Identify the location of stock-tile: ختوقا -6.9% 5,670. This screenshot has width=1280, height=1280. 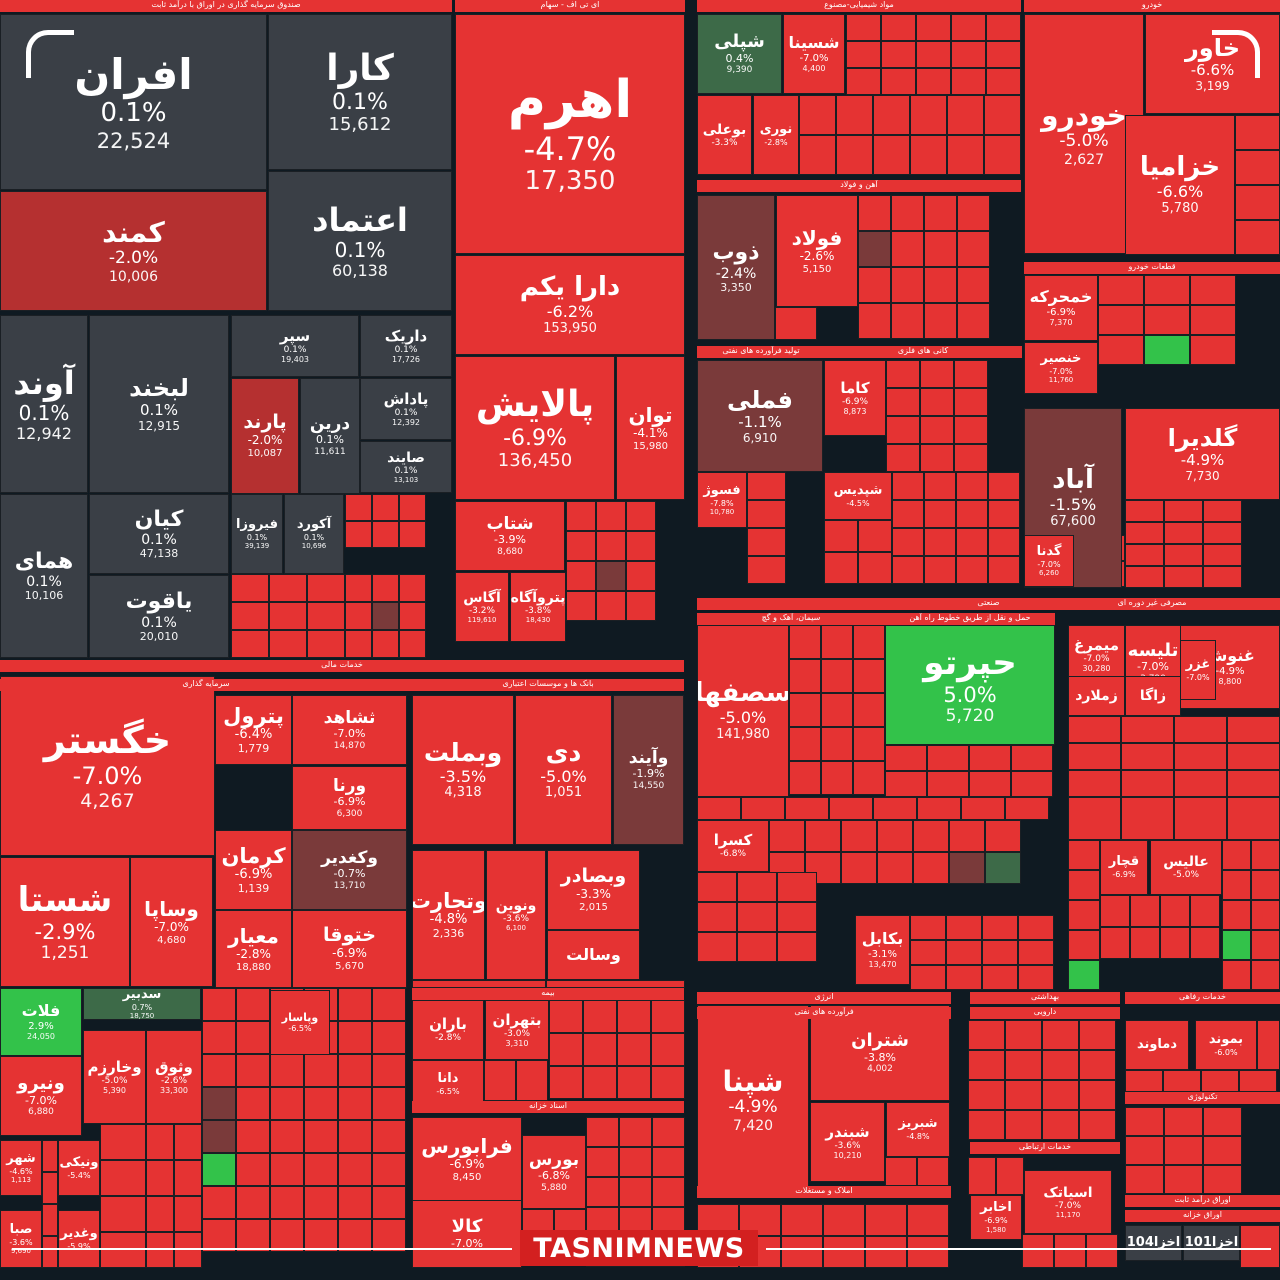
(349, 949).